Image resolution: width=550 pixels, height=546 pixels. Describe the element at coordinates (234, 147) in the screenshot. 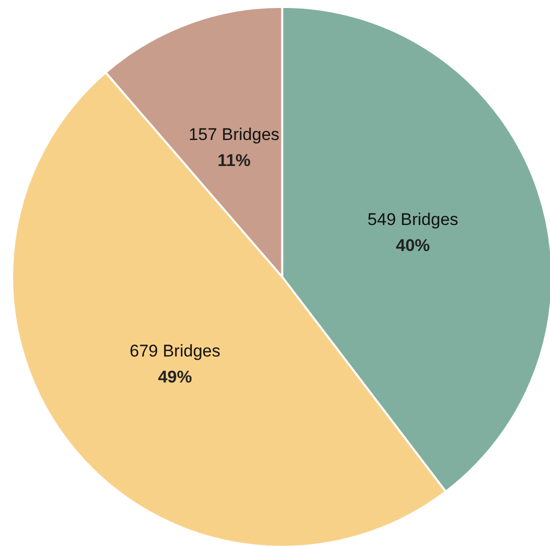

I see `data-label: 157 Bridges 11%` at that location.